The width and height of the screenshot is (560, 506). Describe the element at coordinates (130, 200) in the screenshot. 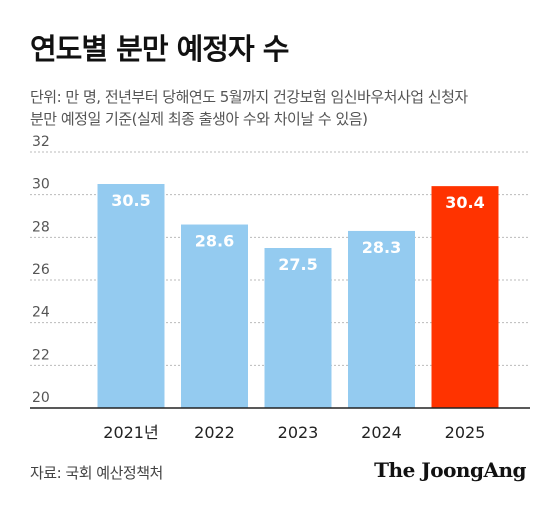

I see `bar-value-label: 30.5` at that location.